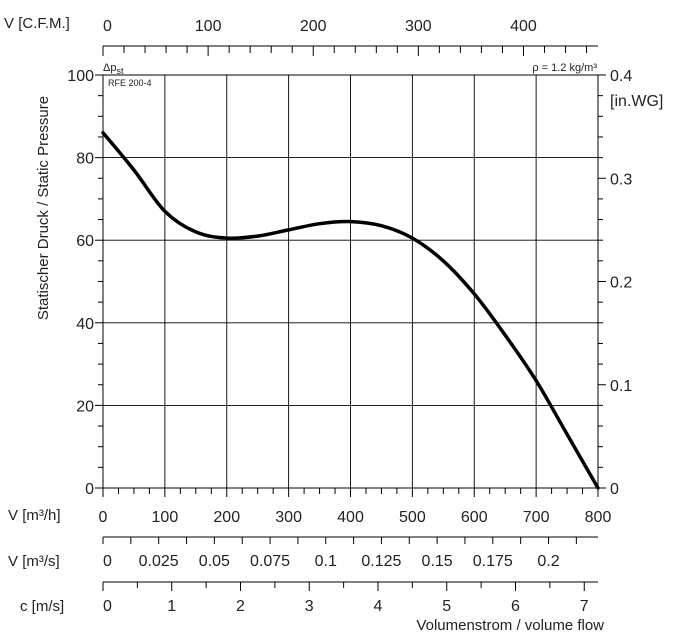 This screenshot has height=635, width=678. I want to click on m3h-tick-label: 100, so click(165, 517).